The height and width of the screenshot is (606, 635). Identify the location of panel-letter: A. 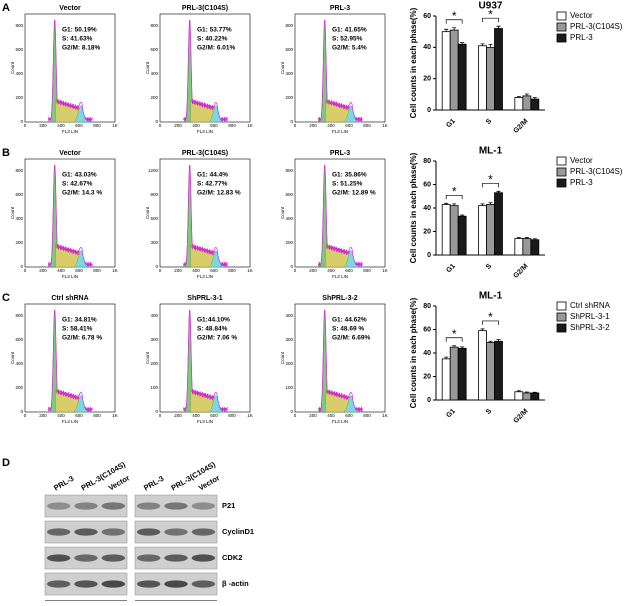
(6, 8).